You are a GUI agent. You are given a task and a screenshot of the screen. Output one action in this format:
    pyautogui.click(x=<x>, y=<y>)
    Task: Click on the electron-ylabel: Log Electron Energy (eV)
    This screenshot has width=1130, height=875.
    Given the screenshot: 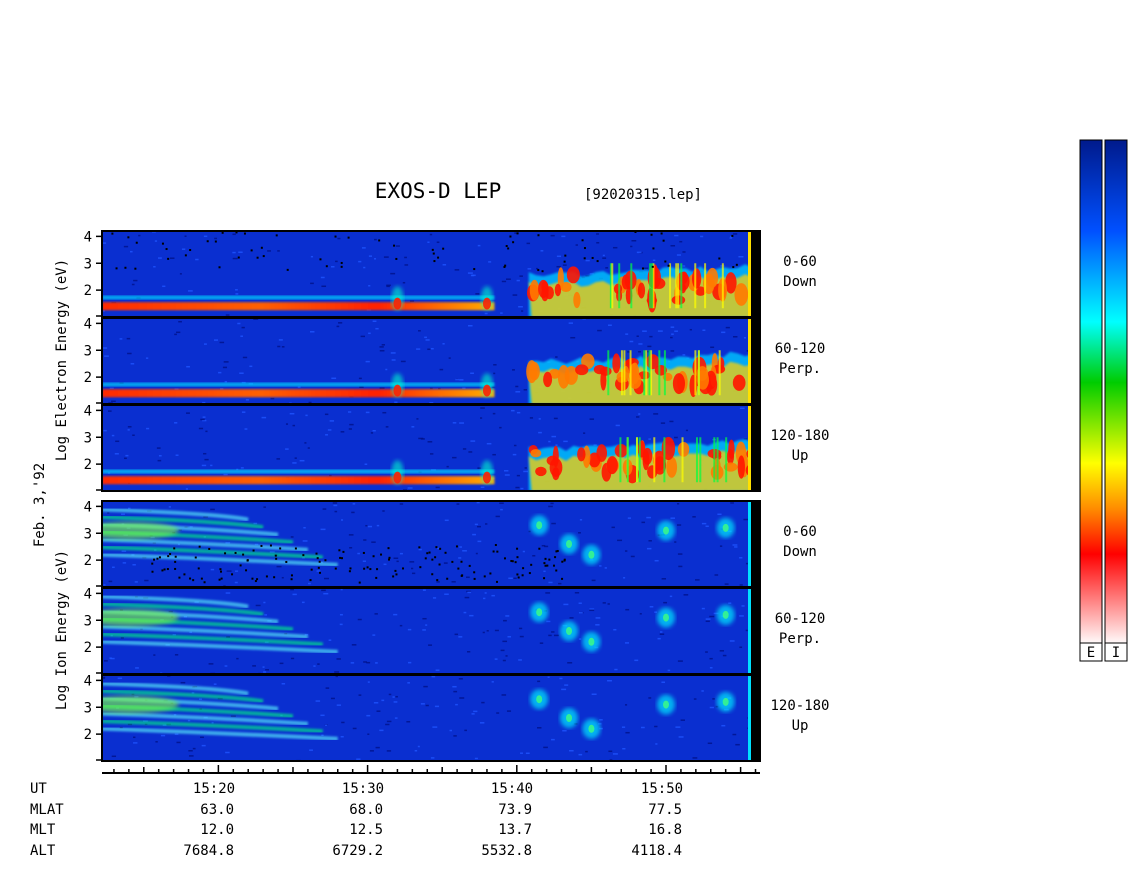 What is the action you would take?
    pyautogui.click(x=62, y=360)
    